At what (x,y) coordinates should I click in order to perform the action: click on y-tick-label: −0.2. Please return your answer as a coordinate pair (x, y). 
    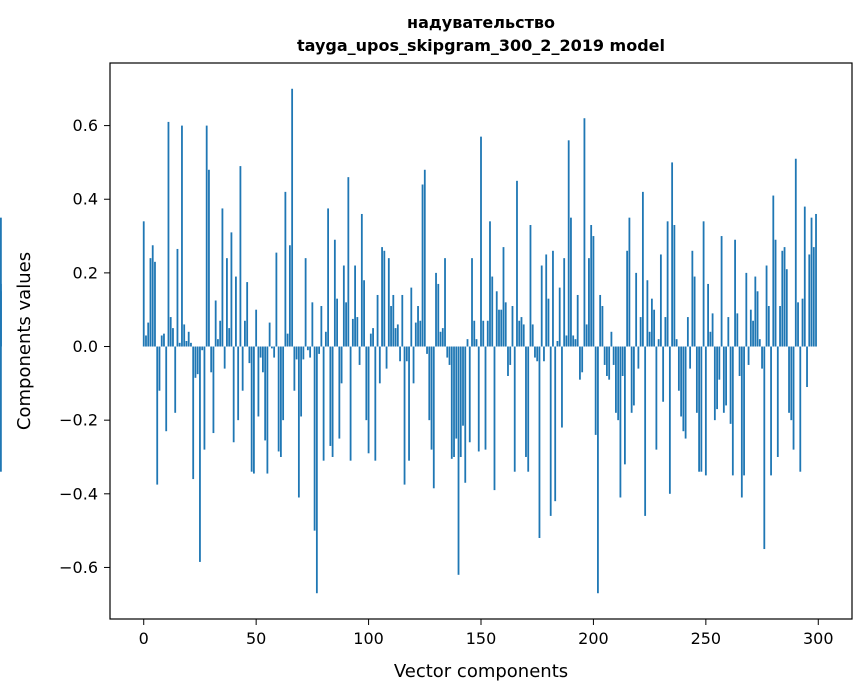
    Looking at the image, I should click on (78, 420).